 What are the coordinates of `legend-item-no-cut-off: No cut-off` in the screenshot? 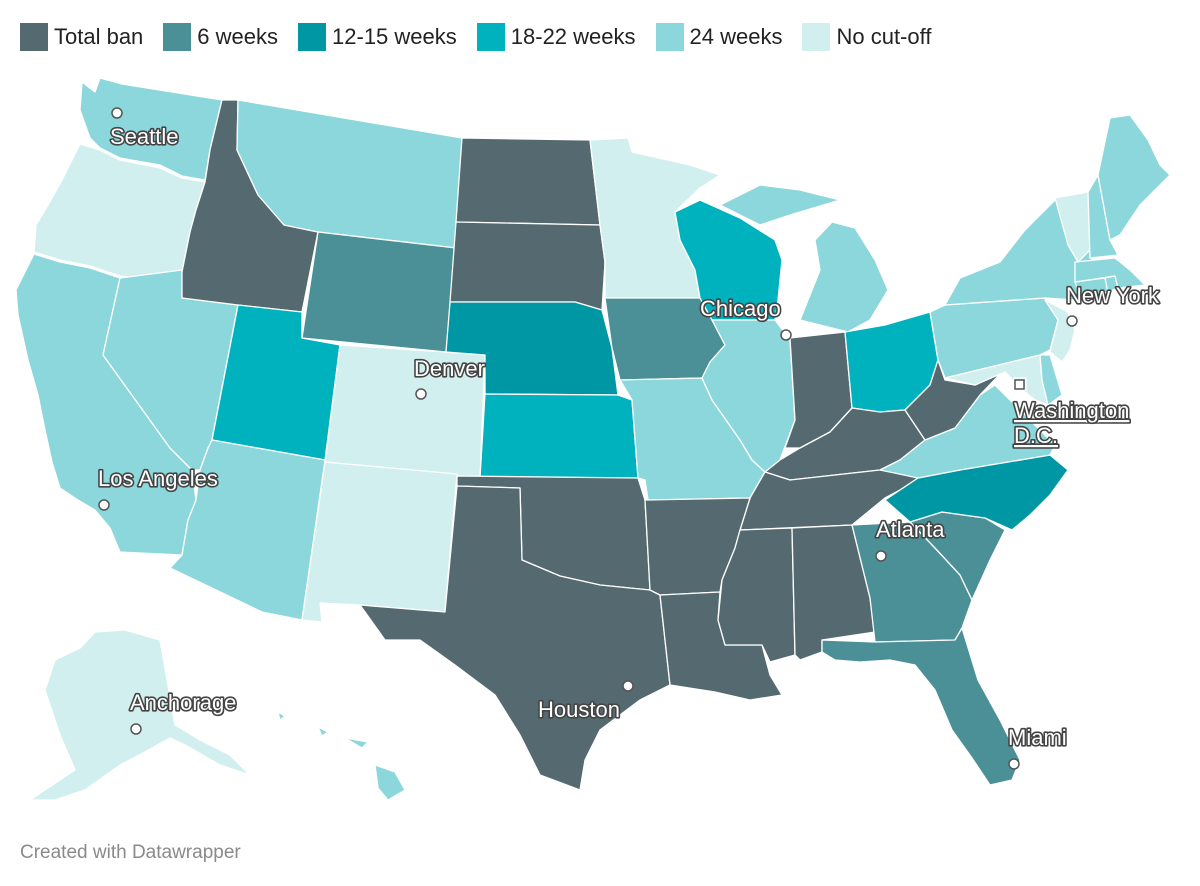 It's located at (866, 37).